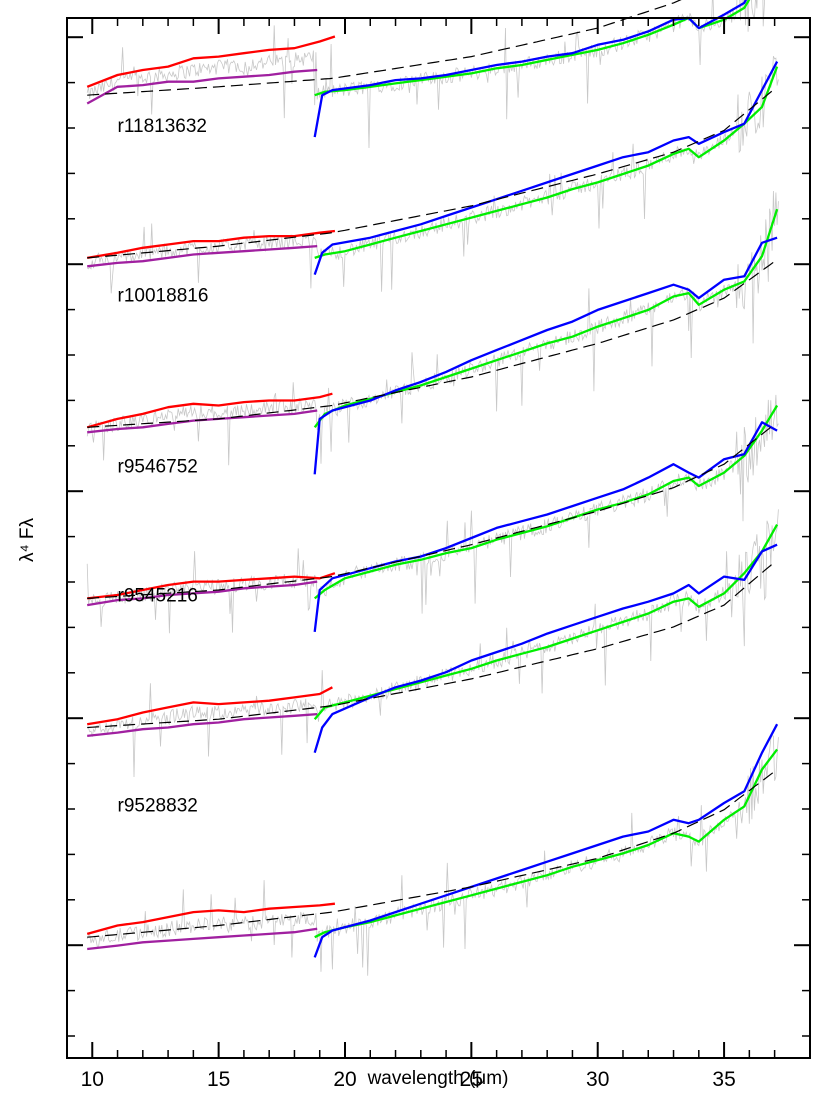 The height and width of the screenshot is (1107, 830). What do you see at coordinates (158, 467) in the screenshot?
I see `spectrum-label: r9546752` at bounding box center [158, 467].